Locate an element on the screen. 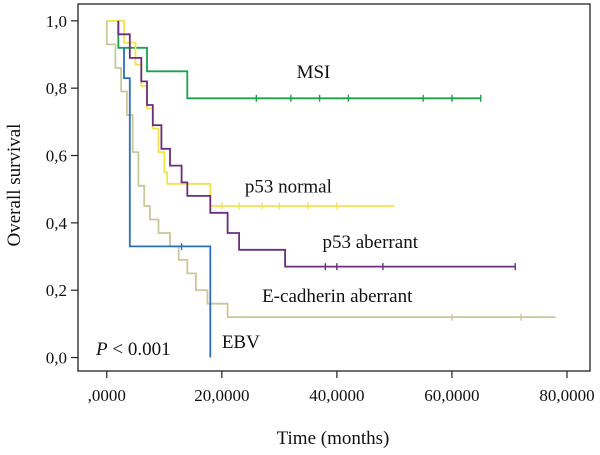 The height and width of the screenshot is (455, 600). survival-curve-msi is located at coordinates (299, 60).